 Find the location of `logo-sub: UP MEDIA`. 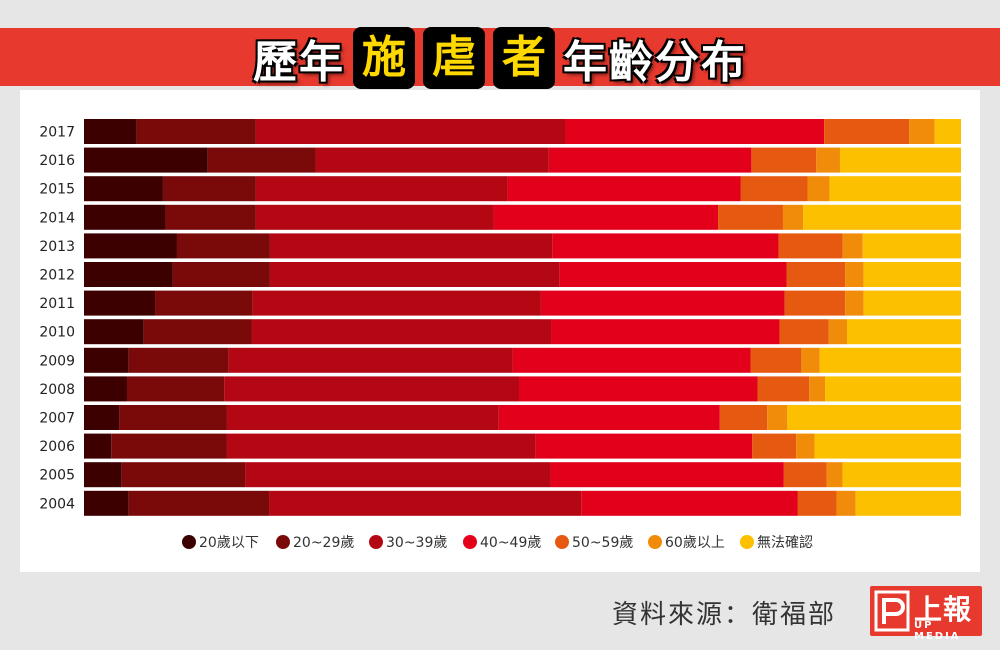

logo-sub: UP MEDIA is located at coordinates (937, 631).